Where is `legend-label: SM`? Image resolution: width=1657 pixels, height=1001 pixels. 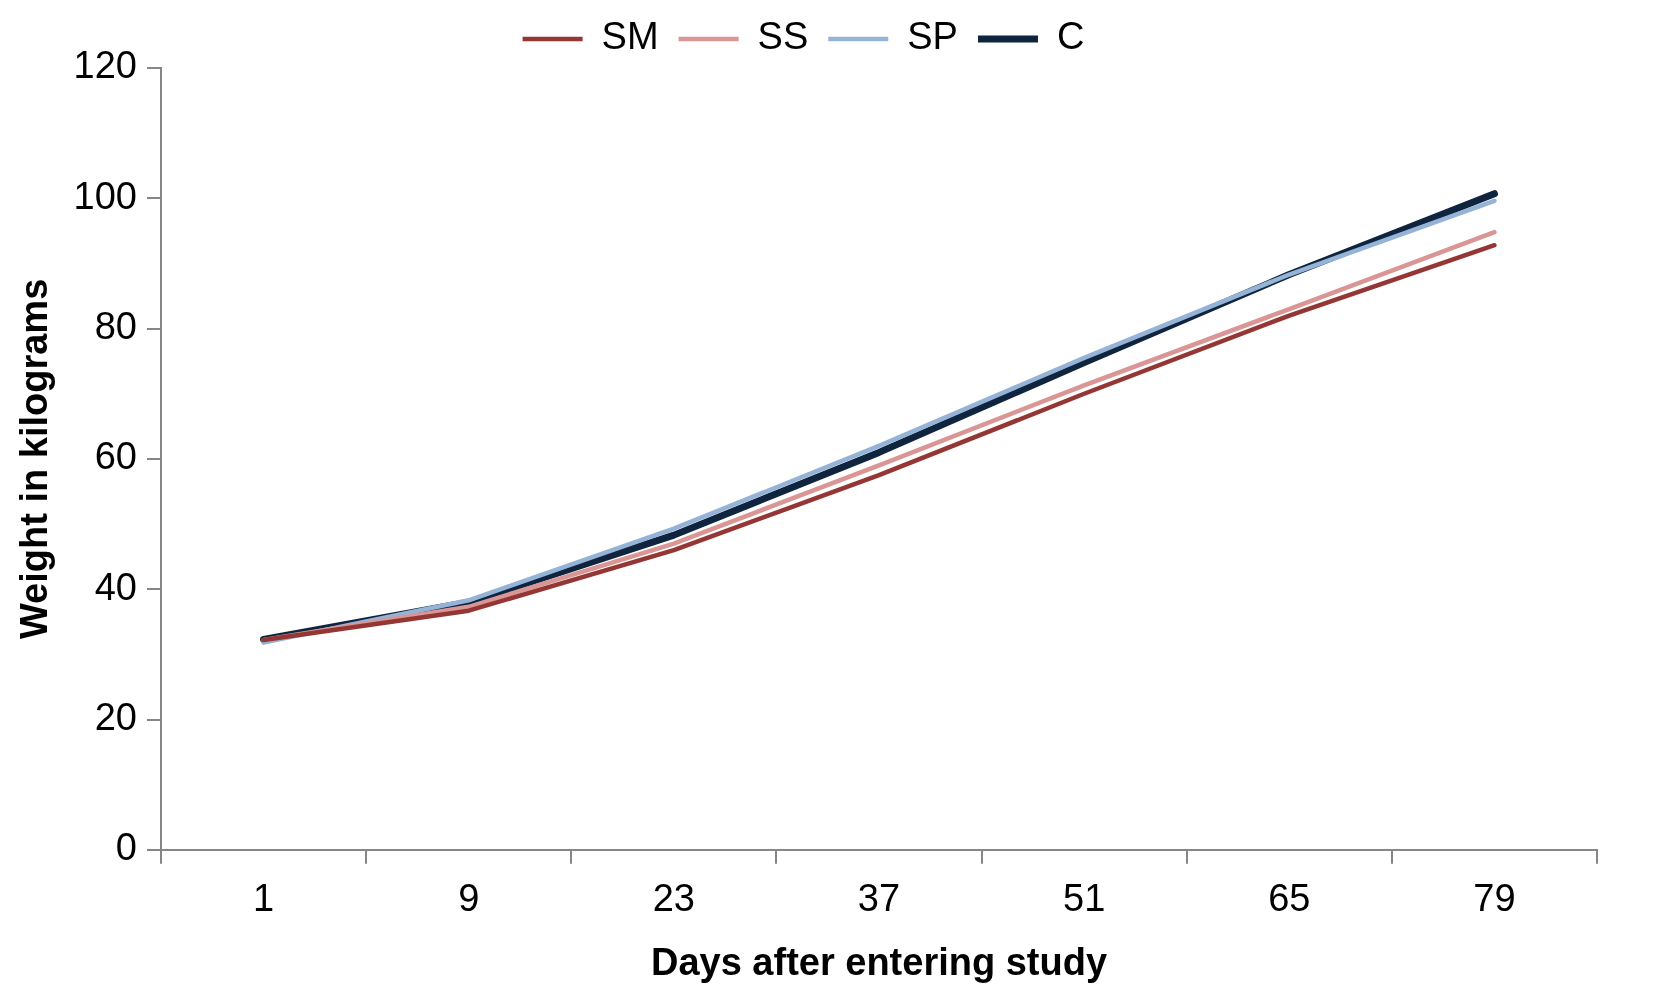 legend-label: SM is located at coordinates (630, 36).